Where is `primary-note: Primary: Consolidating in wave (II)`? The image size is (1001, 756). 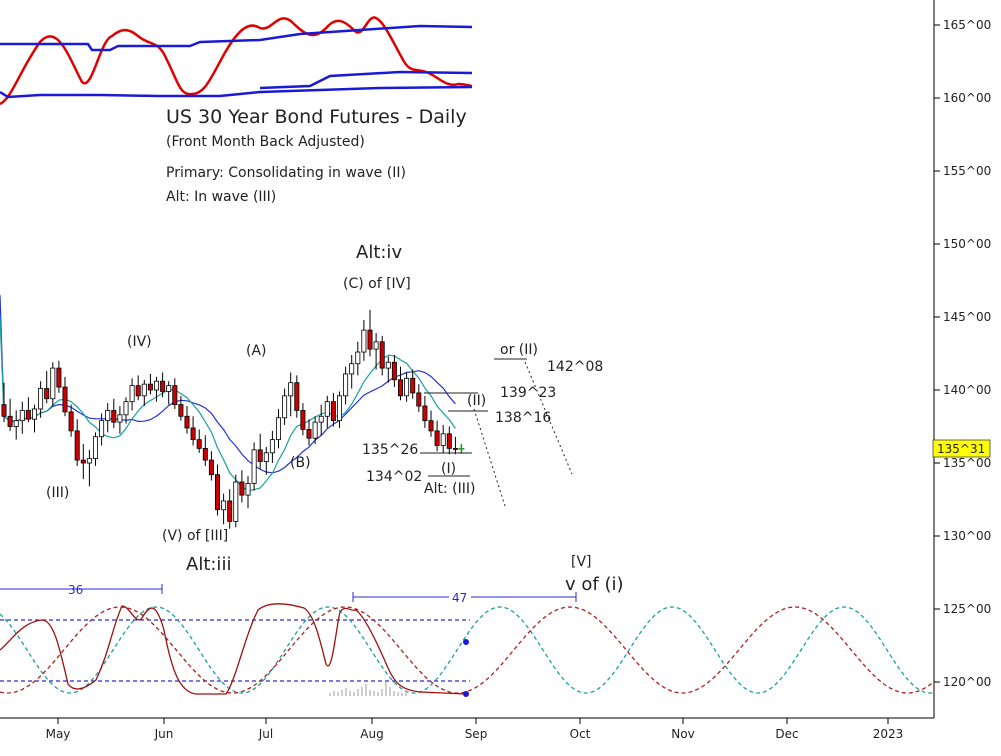
primary-note: Primary: Consolidating in wave (II) is located at coordinates (286, 173).